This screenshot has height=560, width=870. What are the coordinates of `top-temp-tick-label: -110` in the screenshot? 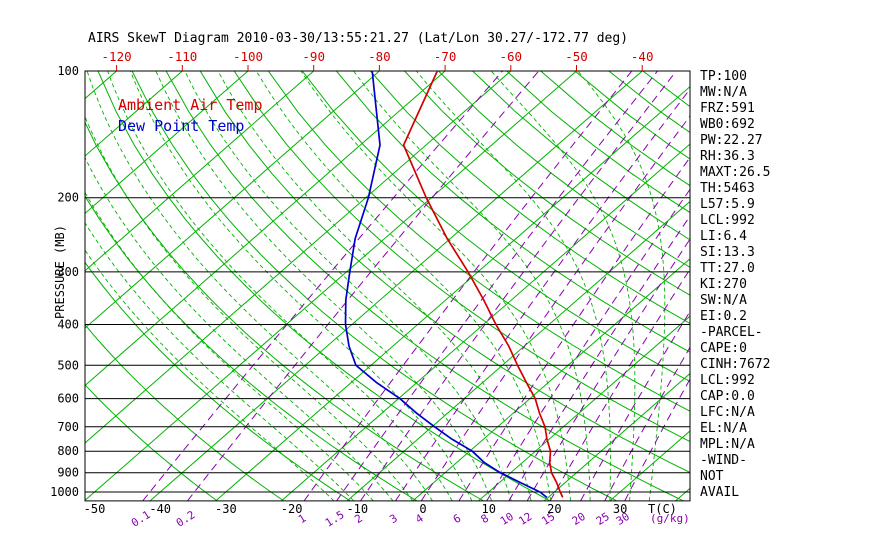 It's located at (182, 56).